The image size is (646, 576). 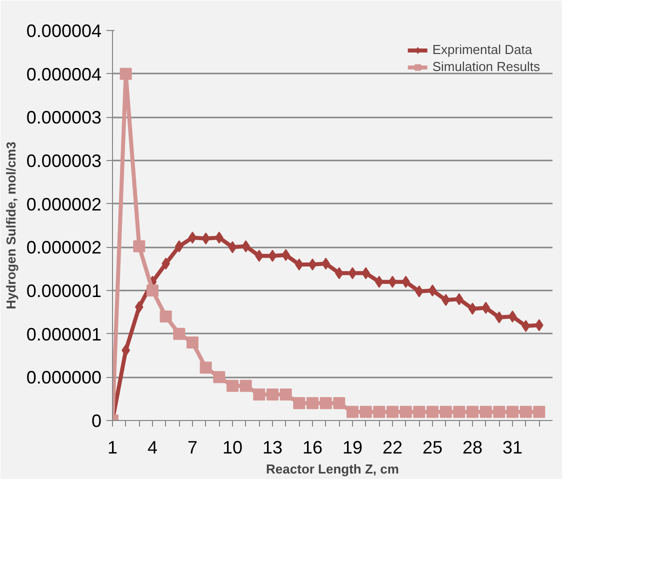 What do you see at coordinates (472, 448) in the screenshot?
I see `x-tick-label: 28` at bounding box center [472, 448].